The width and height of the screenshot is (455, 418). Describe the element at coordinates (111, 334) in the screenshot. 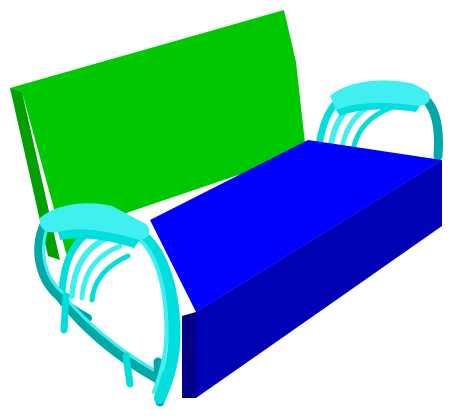

I see `front-armrest-base-rail-highlight` at that location.